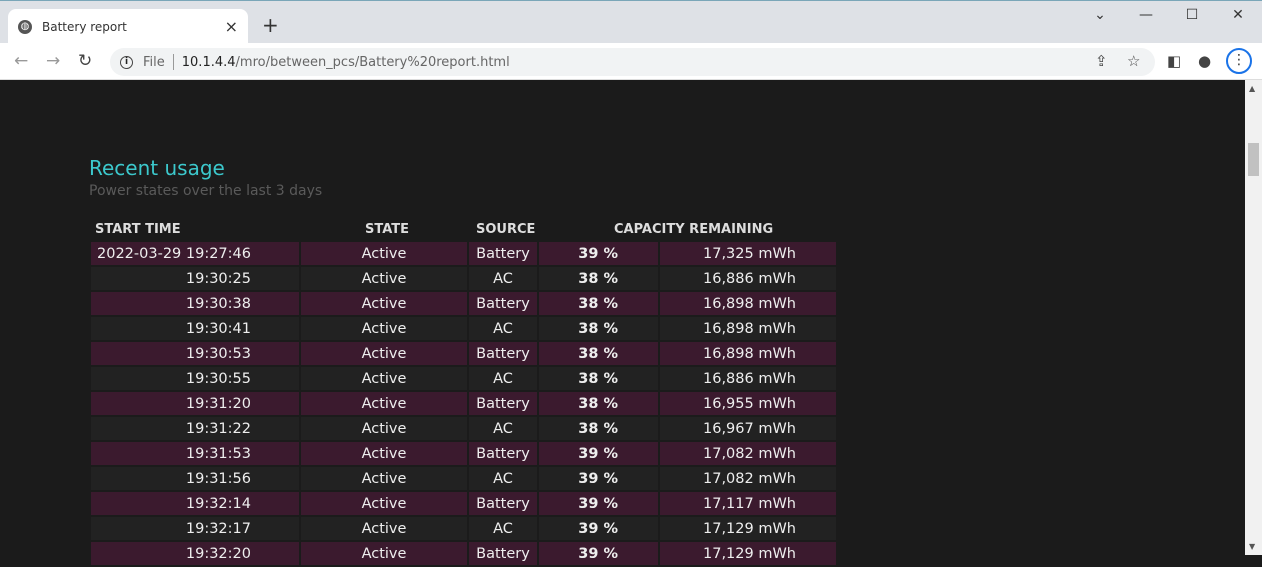 This screenshot has width=1262, height=567. What do you see at coordinates (195, 503) in the screenshot?
I see `start-time: 19:32:14` at bounding box center [195, 503].